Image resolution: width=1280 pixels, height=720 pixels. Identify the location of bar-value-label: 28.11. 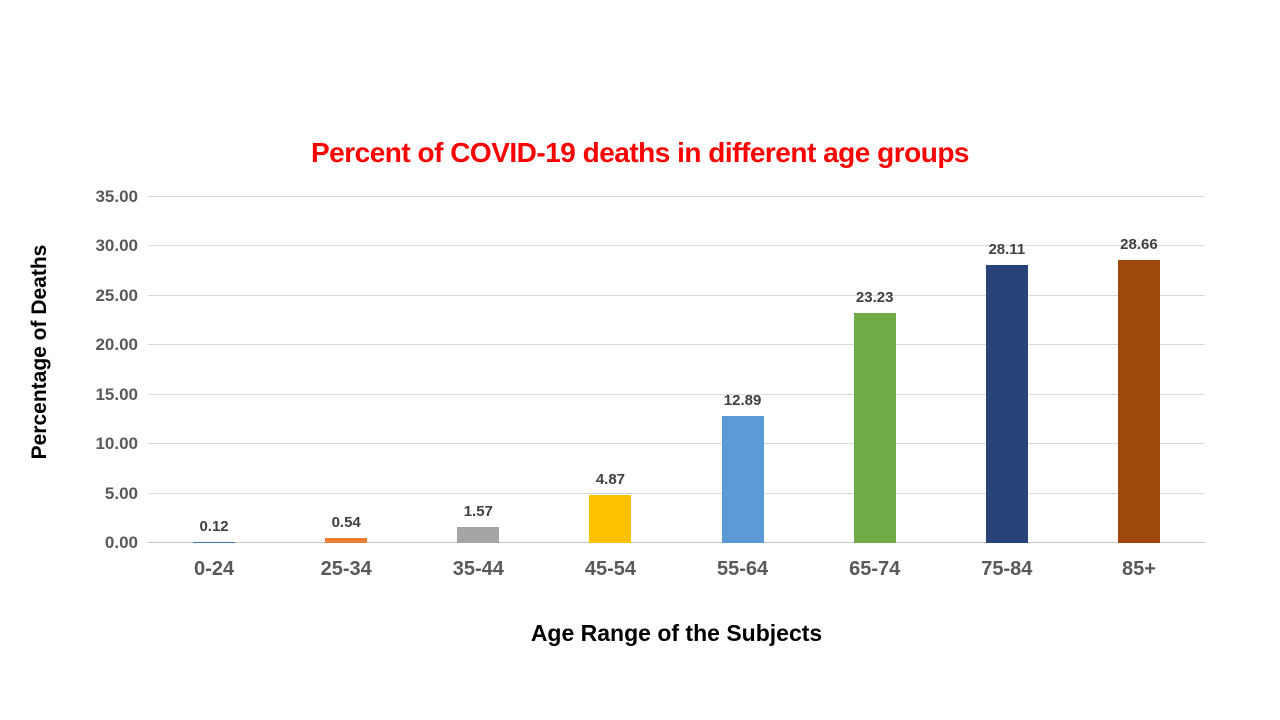
(1007, 250).